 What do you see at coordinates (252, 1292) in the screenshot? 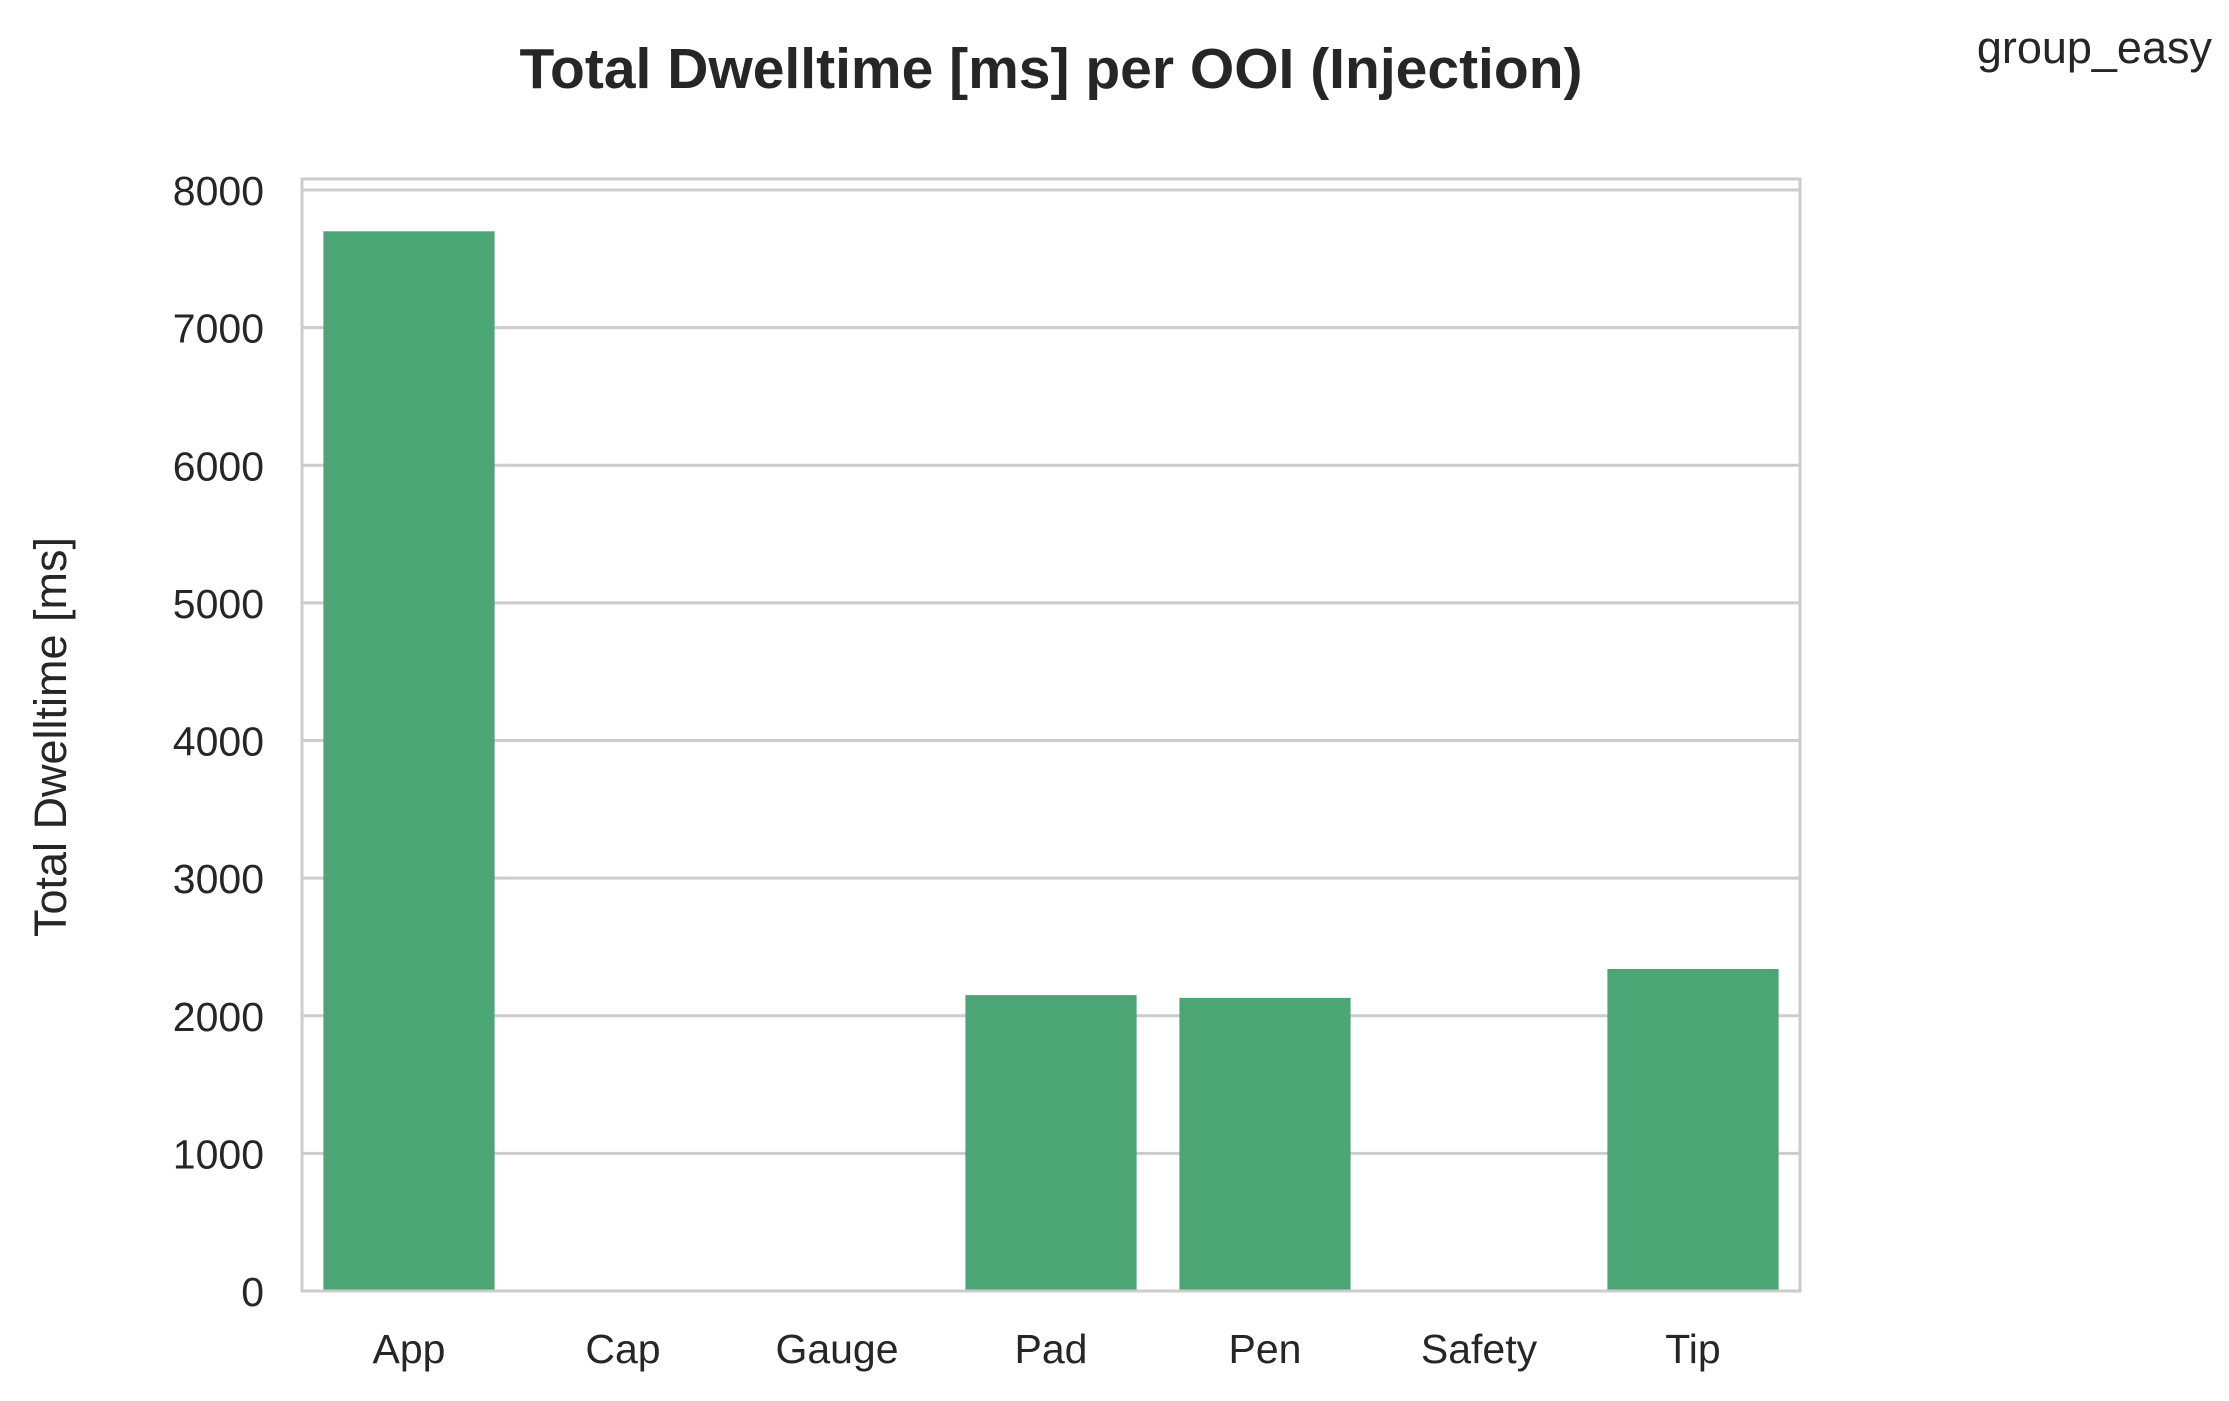
I see `y-tick-label-0: 0` at bounding box center [252, 1292].